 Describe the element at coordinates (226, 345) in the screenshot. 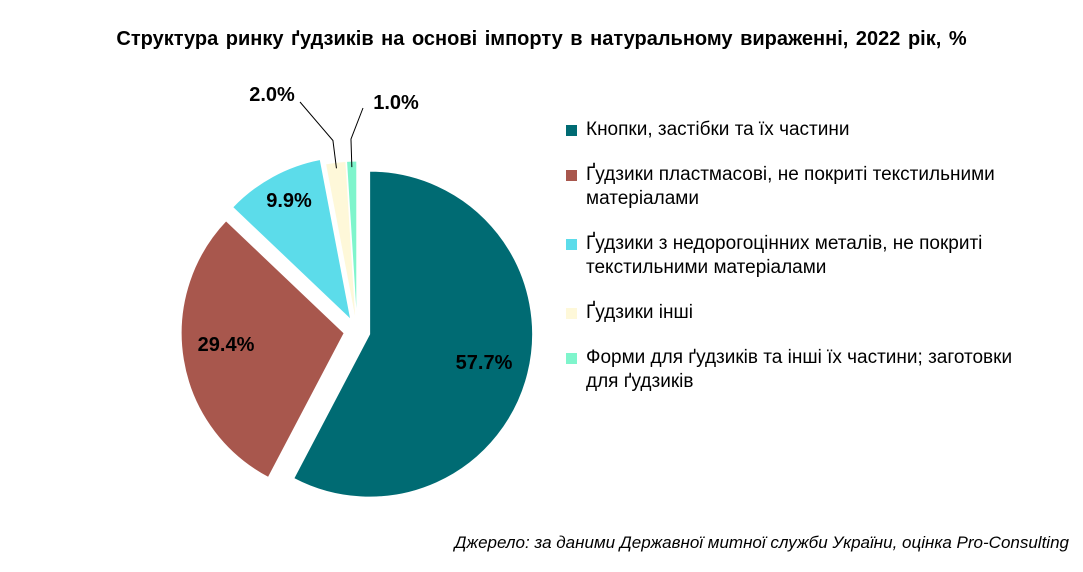

I see `data-label-2: 29.4%` at that location.